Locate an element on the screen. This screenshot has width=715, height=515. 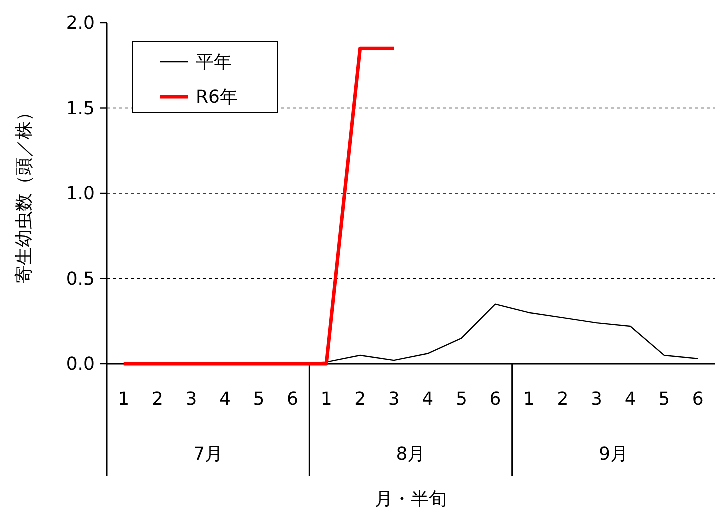
legend-label: R6年 is located at coordinates (217, 97).